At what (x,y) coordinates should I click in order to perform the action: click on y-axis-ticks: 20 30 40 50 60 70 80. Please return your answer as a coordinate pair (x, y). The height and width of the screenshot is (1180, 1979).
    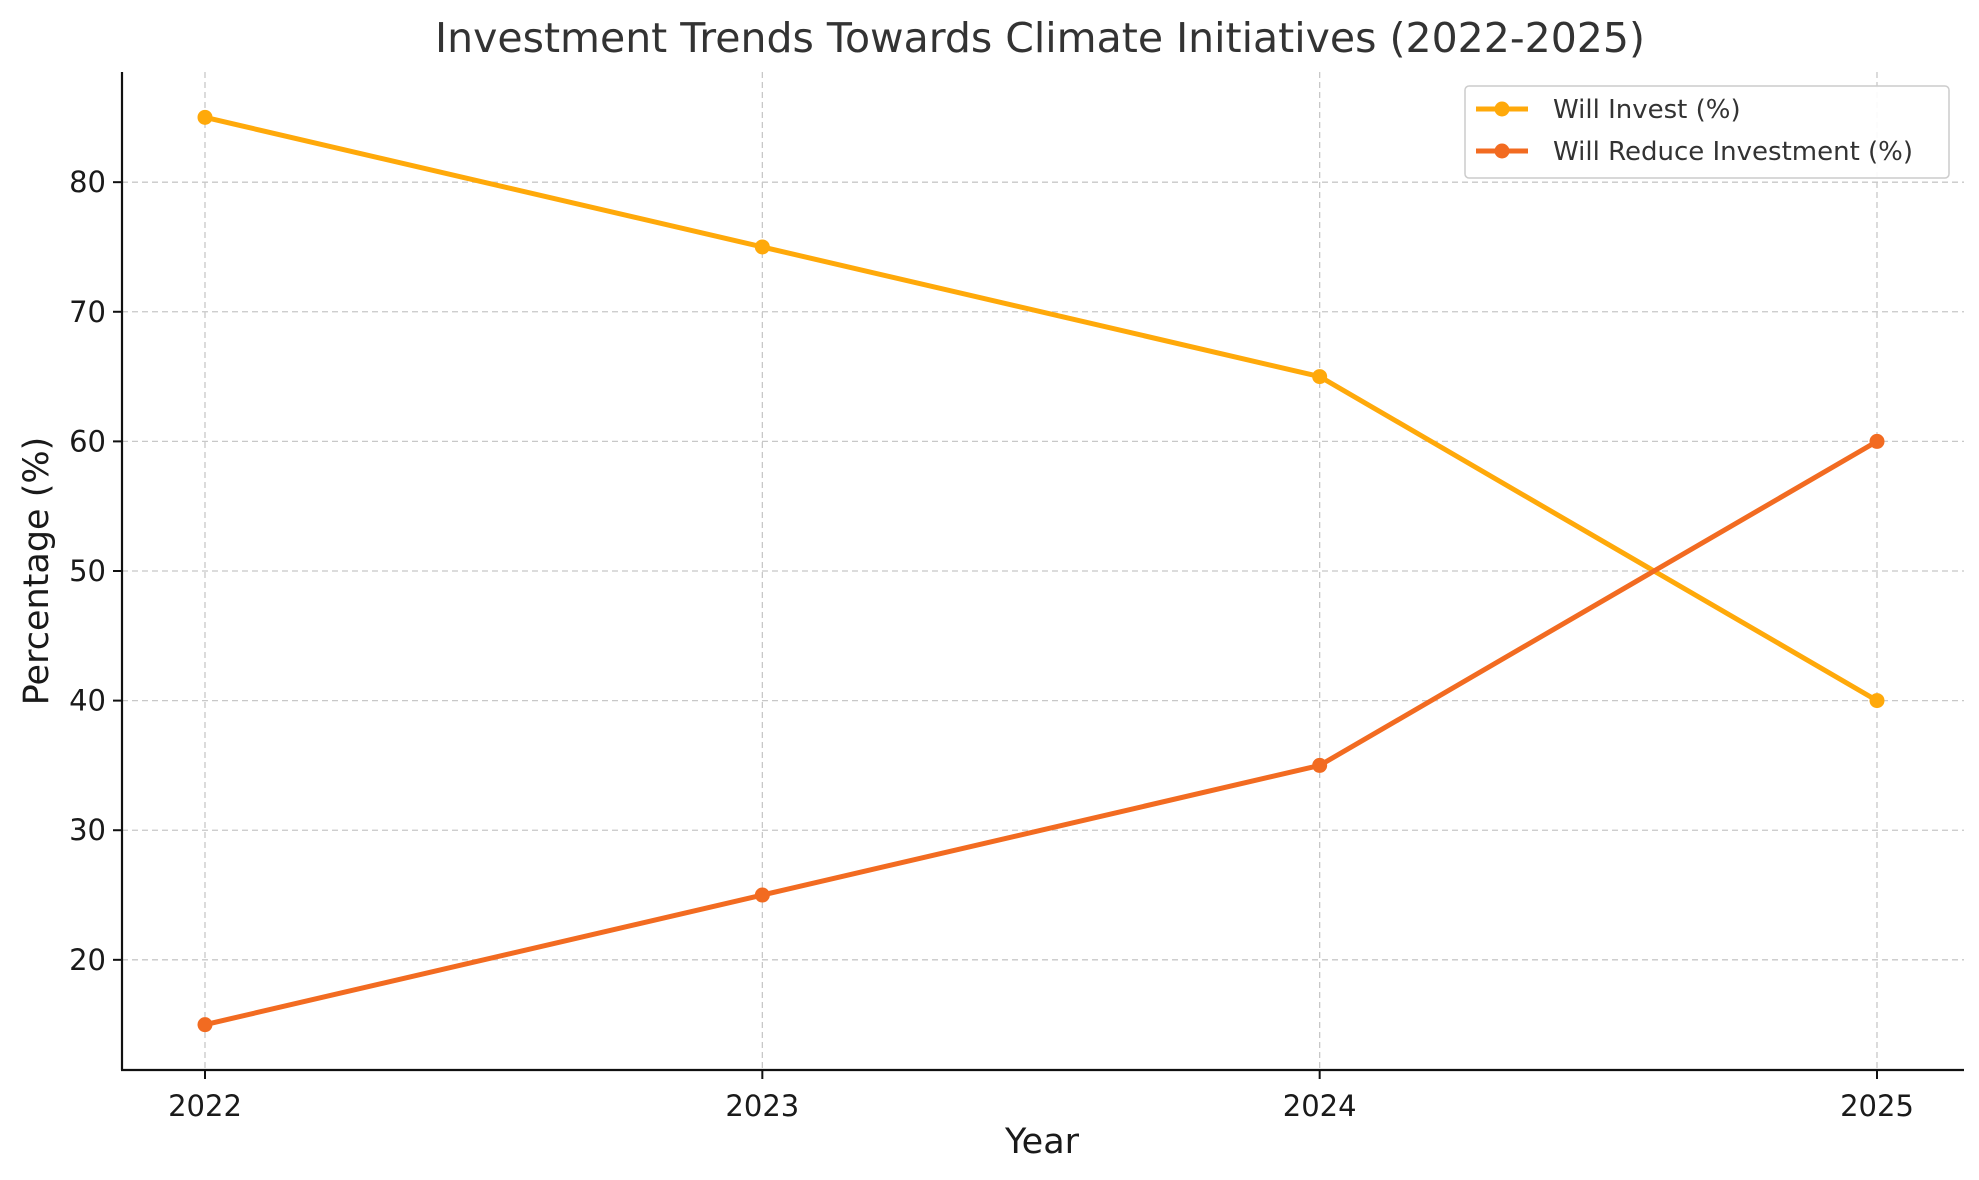
    Looking at the image, I should click on (95, 571).